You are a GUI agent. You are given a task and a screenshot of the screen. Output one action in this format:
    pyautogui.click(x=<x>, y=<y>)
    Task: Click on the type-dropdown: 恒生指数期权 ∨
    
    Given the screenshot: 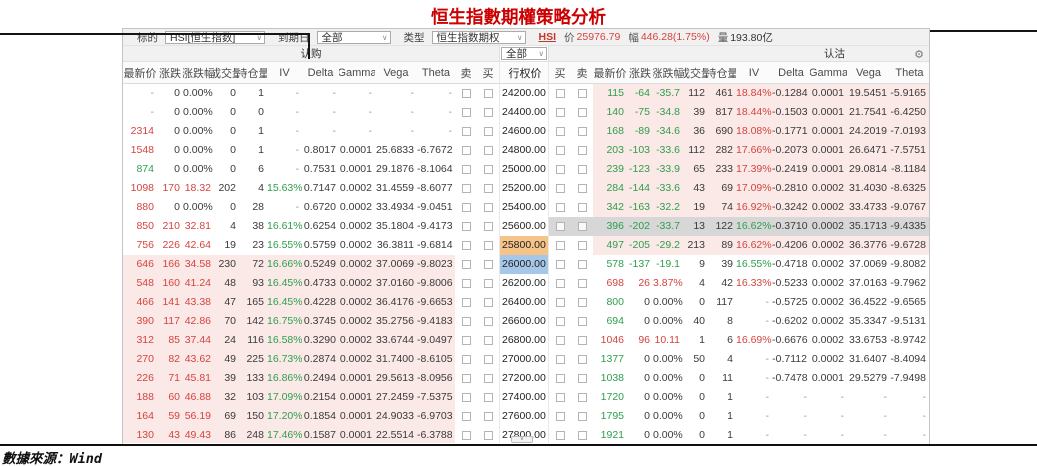 What is the action you would take?
    pyautogui.click(x=478, y=37)
    